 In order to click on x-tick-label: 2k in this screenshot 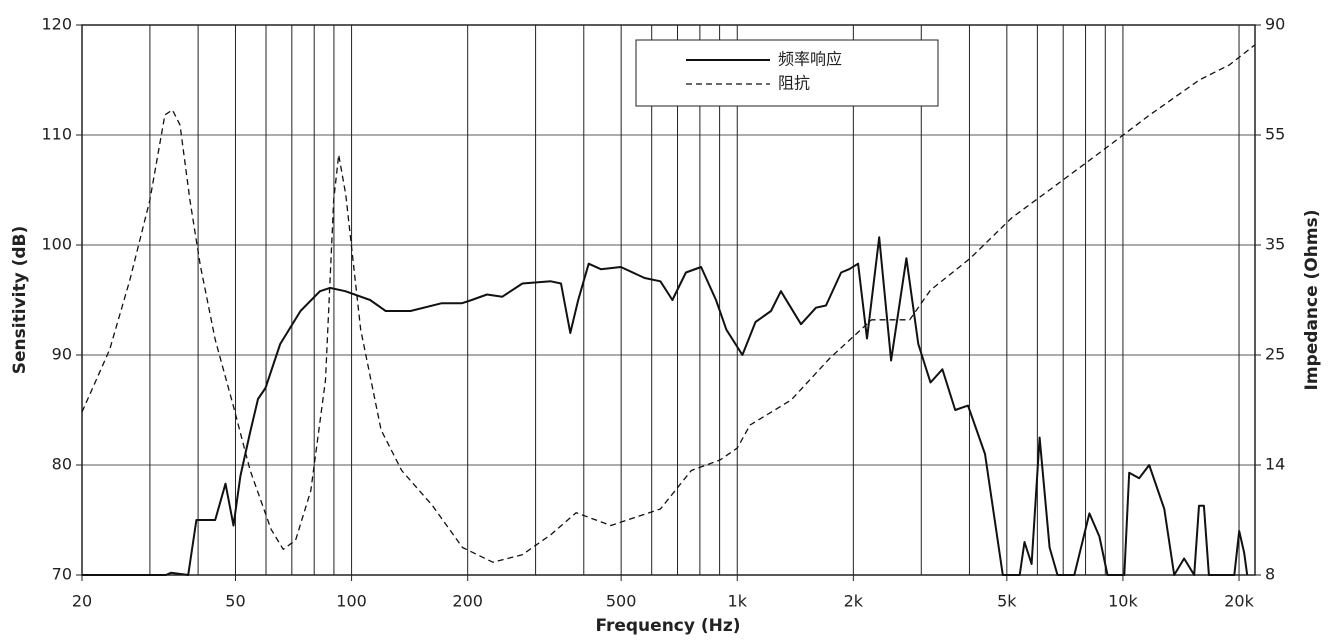, I will do `click(854, 601)`.